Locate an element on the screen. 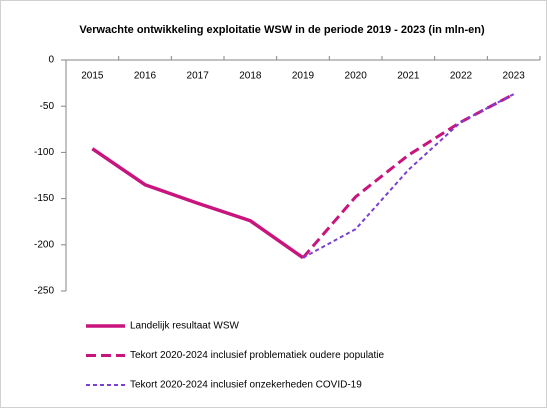 The image size is (547, 408). x-tick-label: 2019 is located at coordinates (303, 76).